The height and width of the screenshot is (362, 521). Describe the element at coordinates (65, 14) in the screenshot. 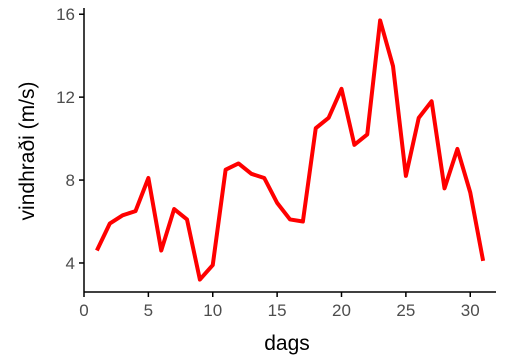

I see `y-tick-label: 16` at that location.